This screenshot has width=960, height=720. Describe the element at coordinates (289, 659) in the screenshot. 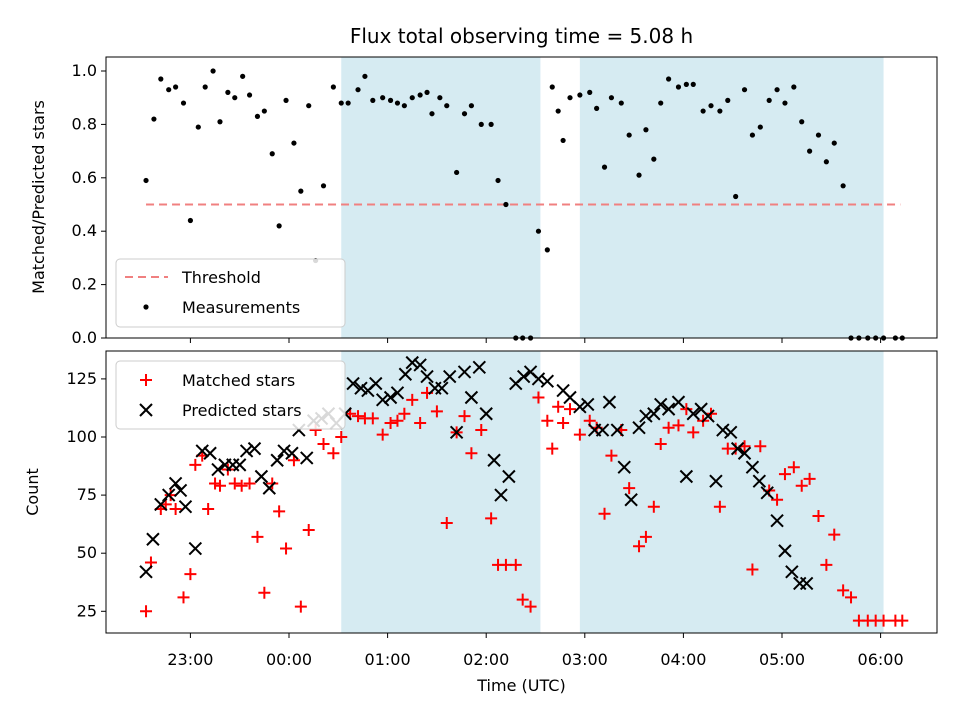

I see `count-x-tick-label: 00:00` at that location.